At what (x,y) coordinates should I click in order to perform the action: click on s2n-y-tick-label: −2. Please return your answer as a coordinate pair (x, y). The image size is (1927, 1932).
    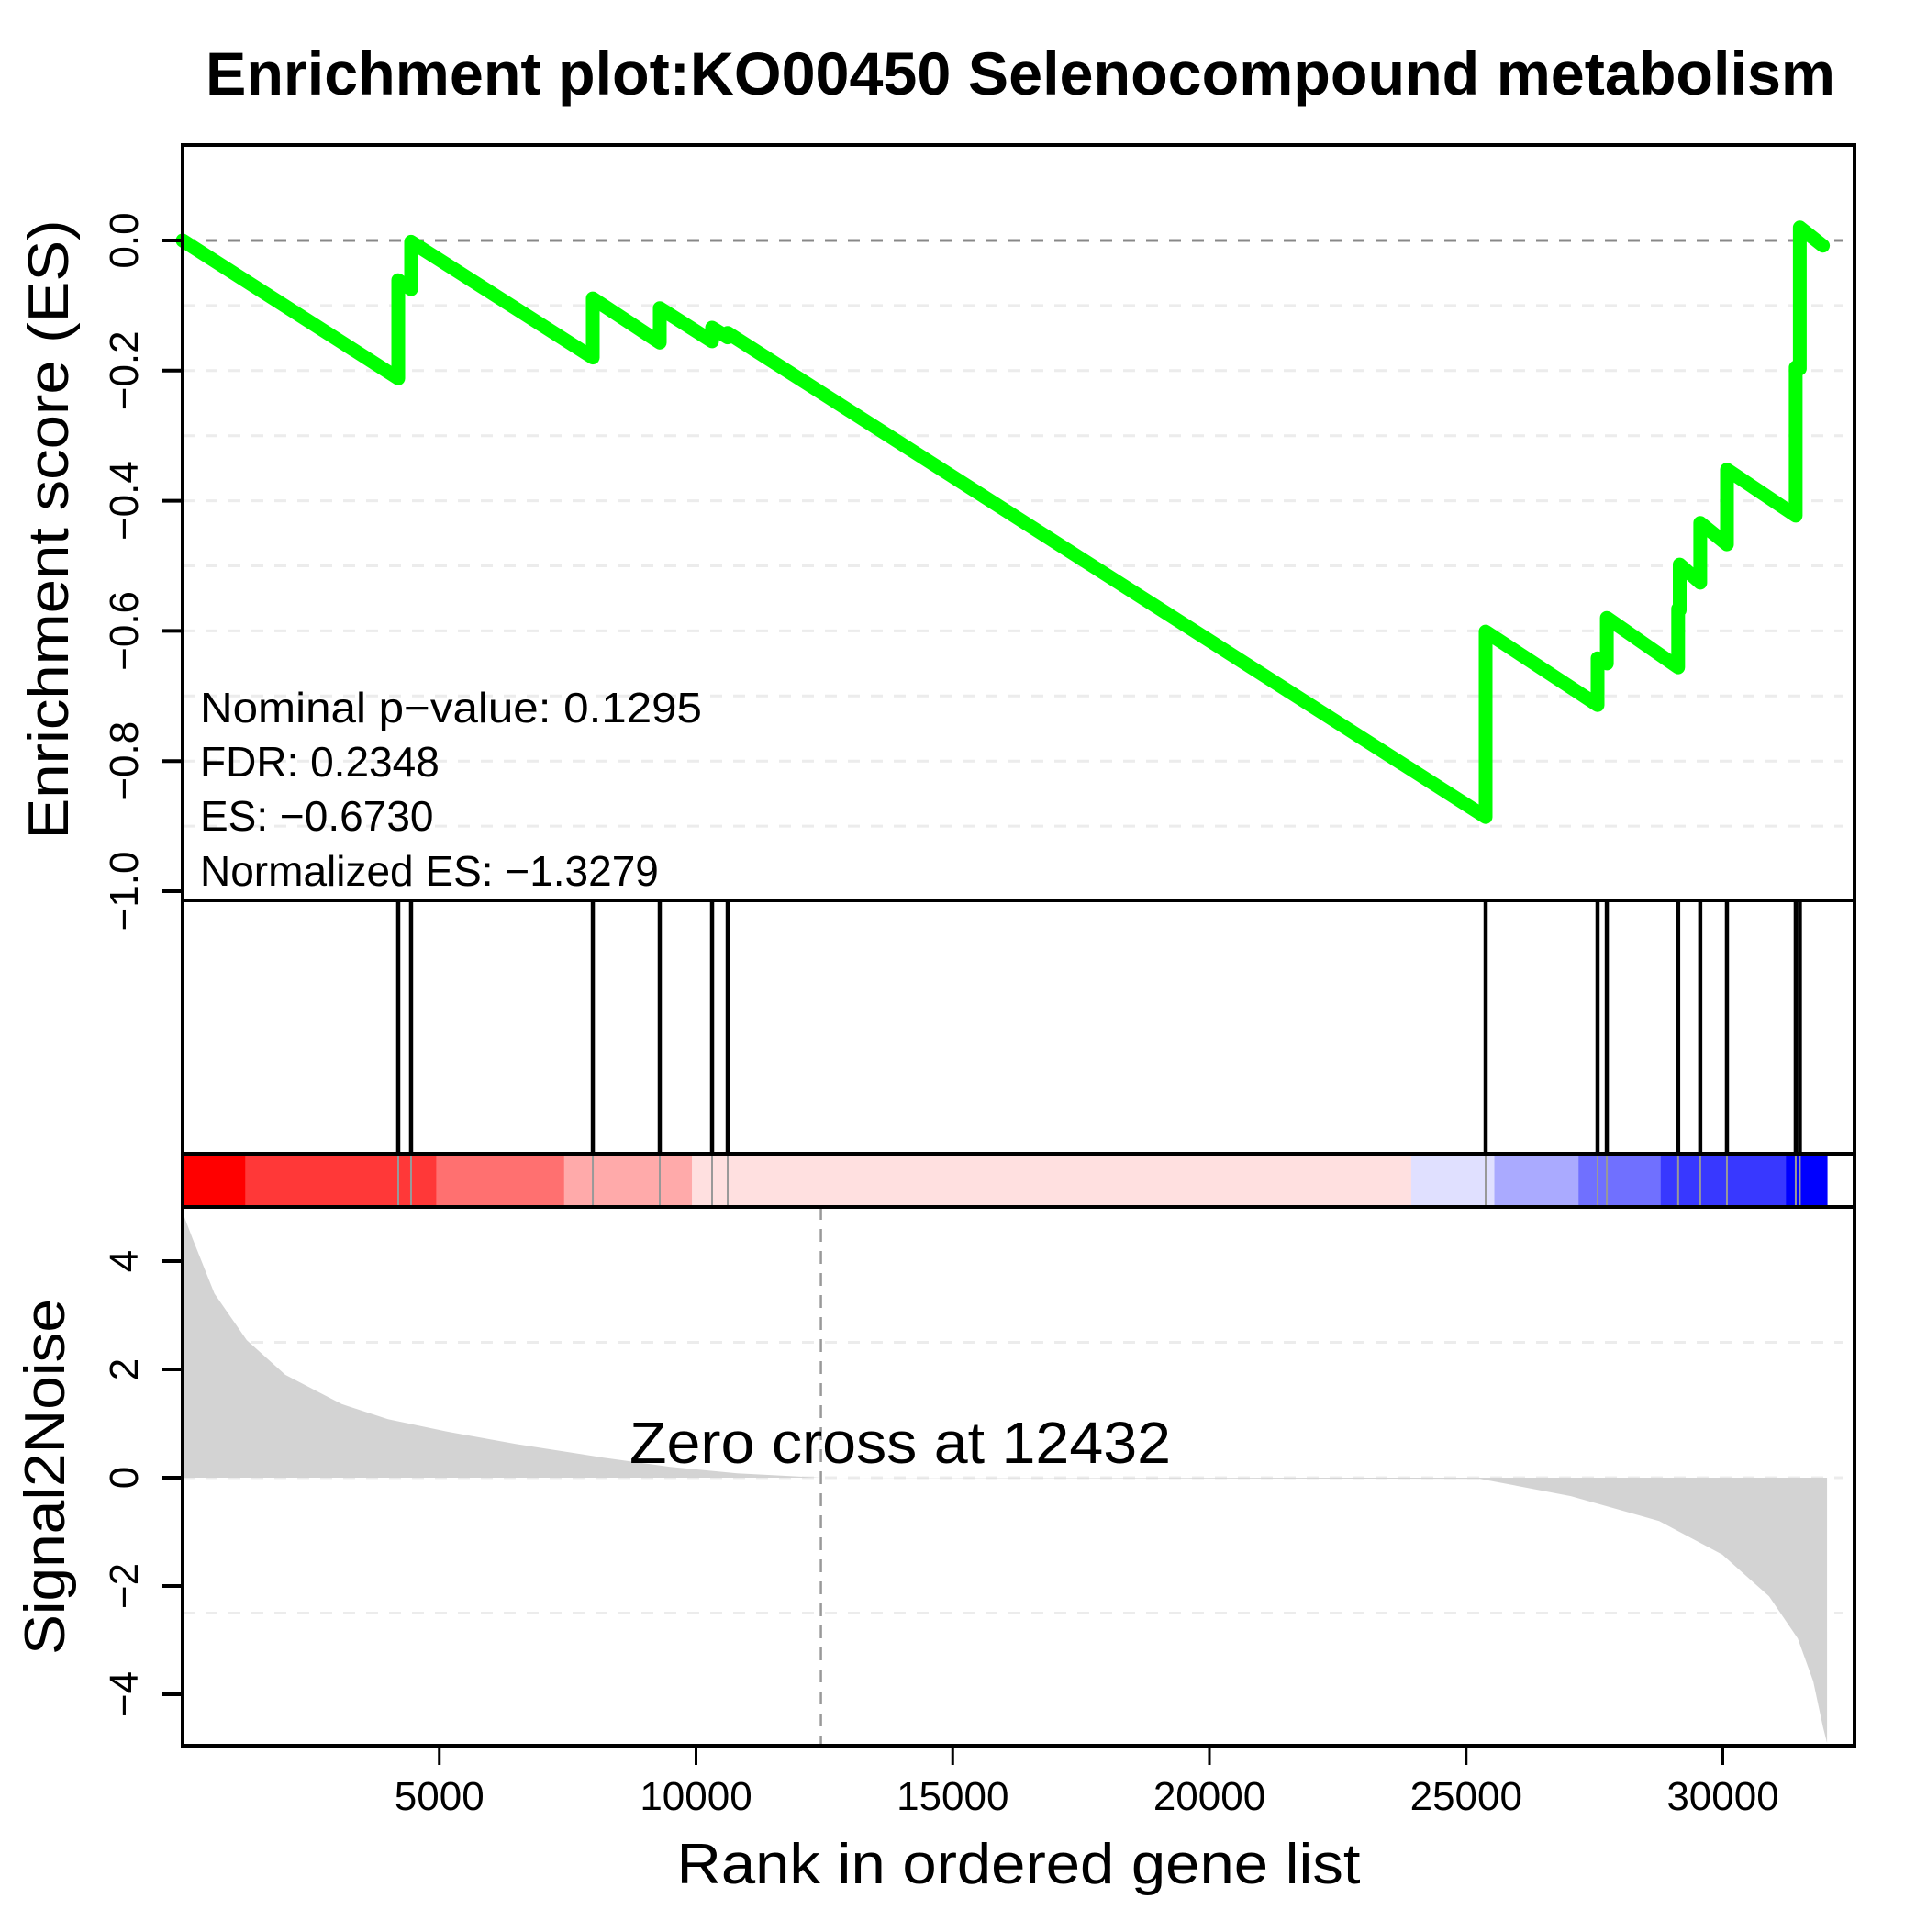
    Looking at the image, I should click on (124, 1586).